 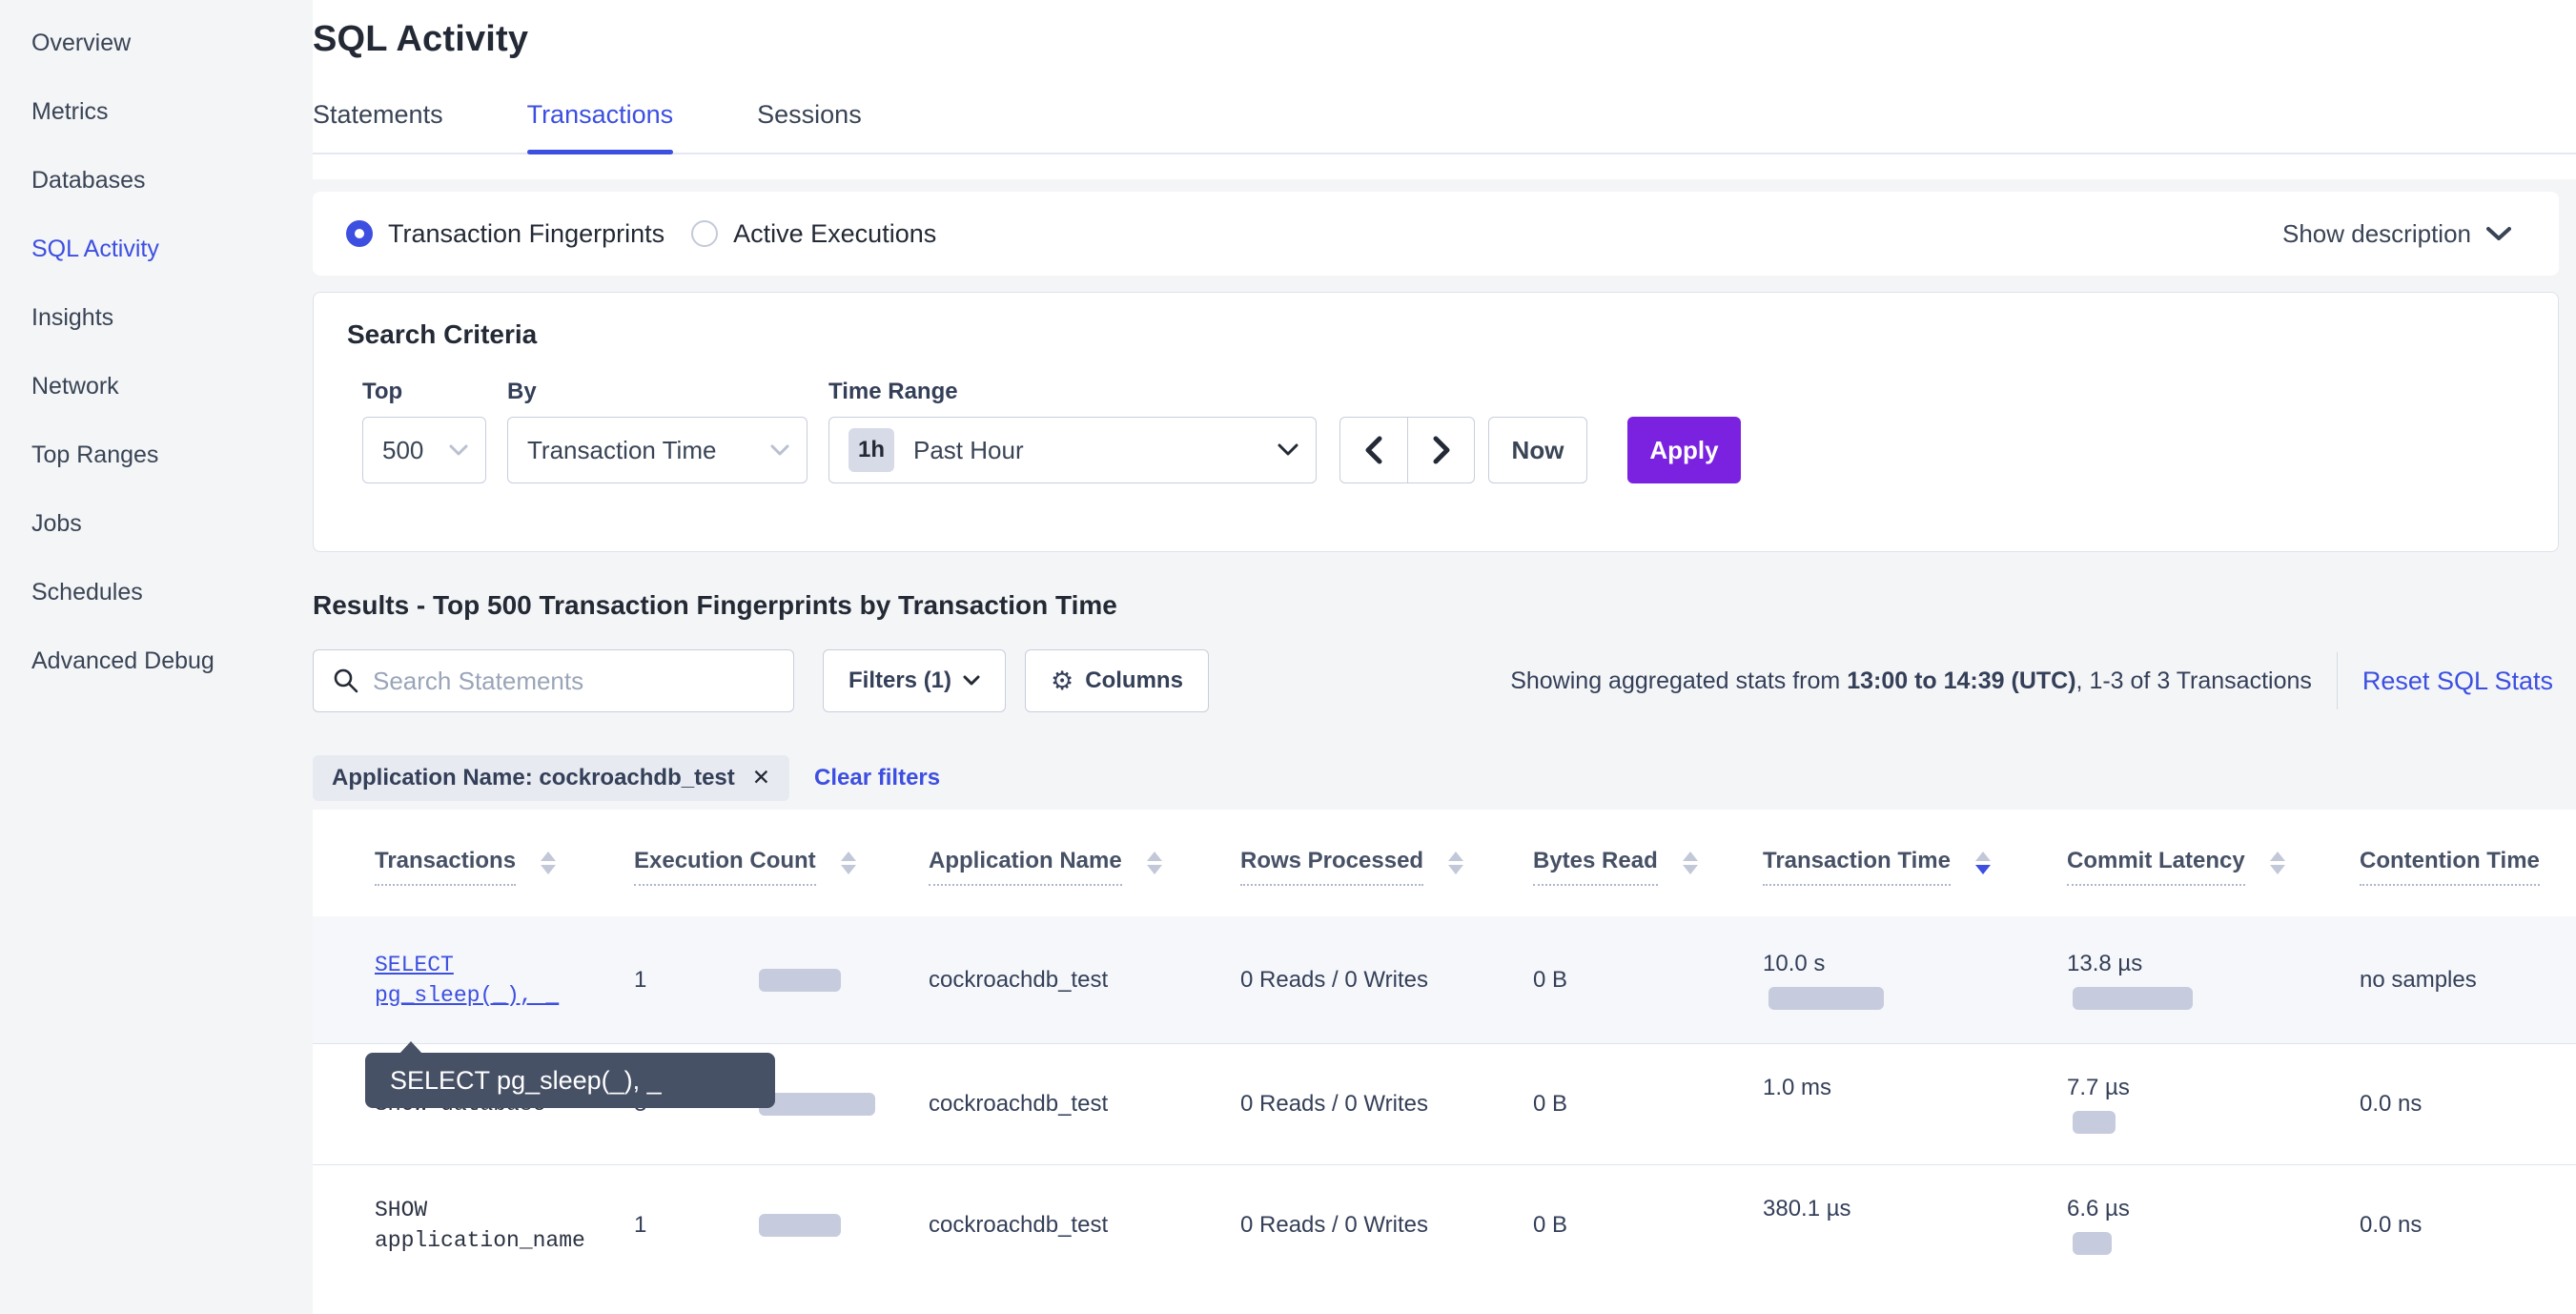 What do you see at coordinates (2098, 1209) in the screenshot?
I see `commit-latency-value: 6.6 µs` at bounding box center [2098, 1209].